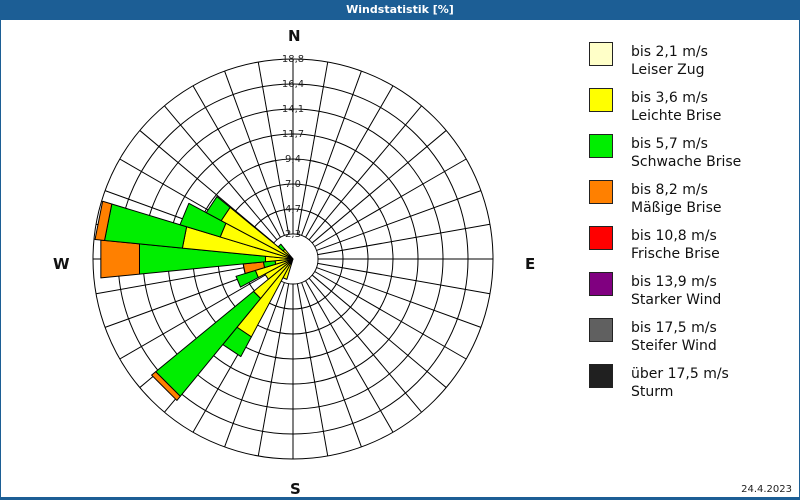 The width and height of the screenshot is (800, 500). I want to click on radial-tick-label: 4,7, so click(293, 209).